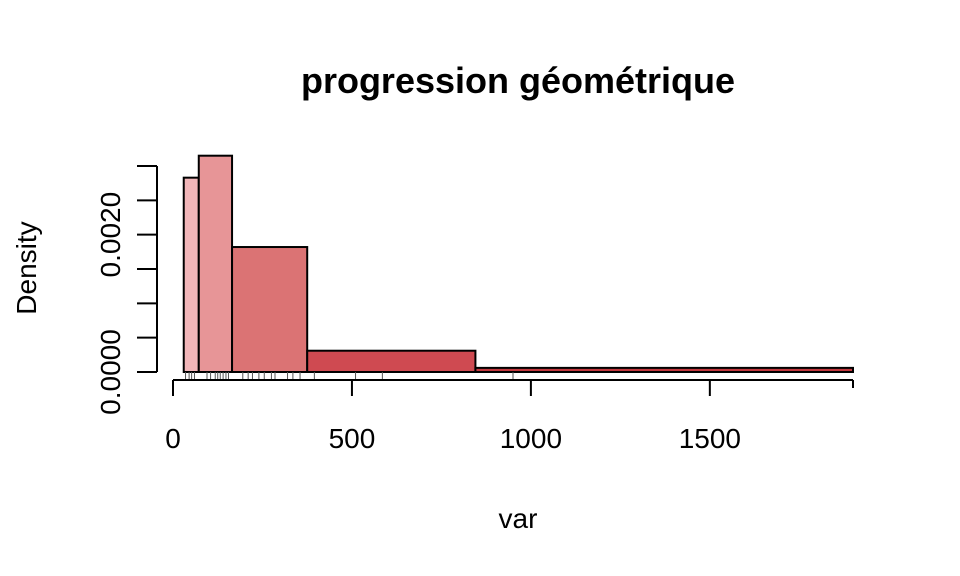 The width and height of the screenshot is (960, 576). Describe the element at coordinates (110, 235) in the screenshot. I see `y-tick-label-4: 0.0020` at that location.